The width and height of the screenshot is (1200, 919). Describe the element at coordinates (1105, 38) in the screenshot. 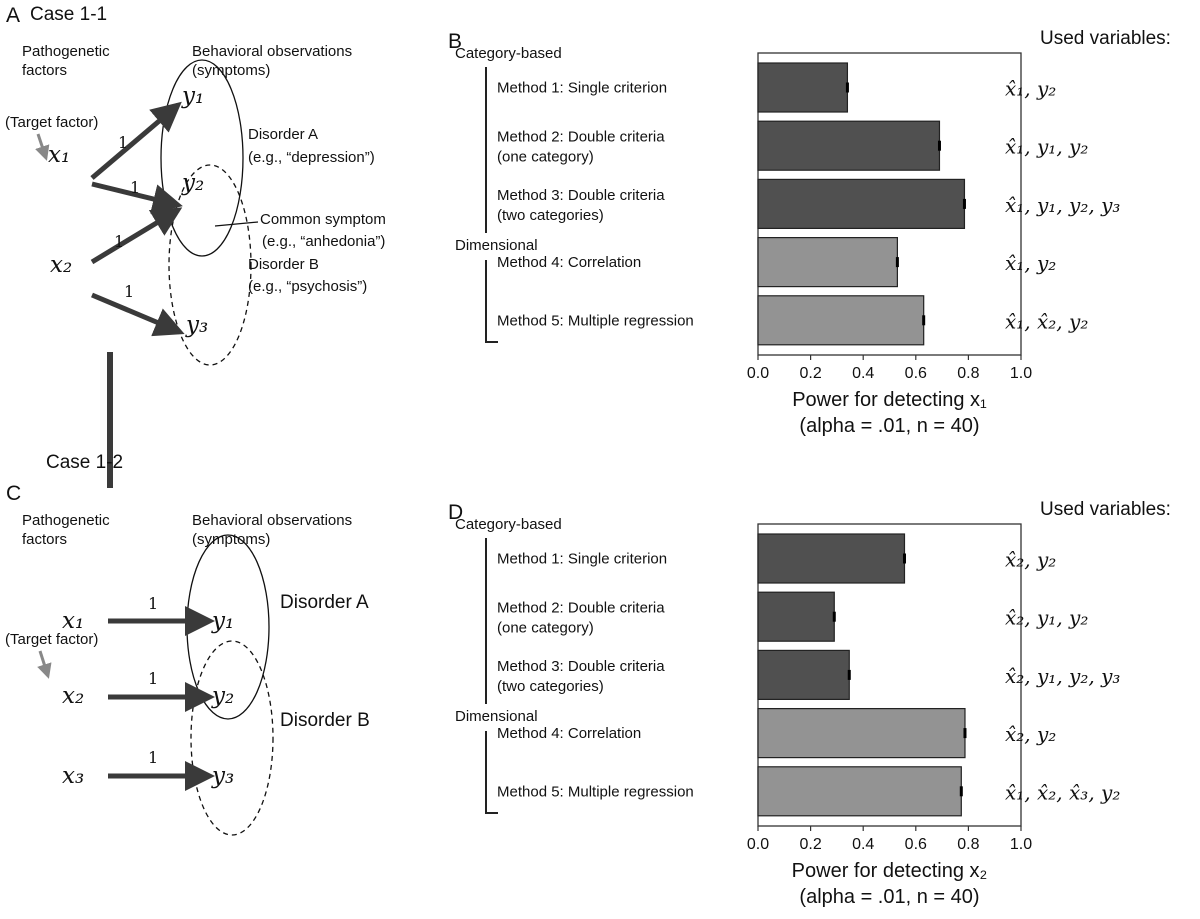

I see `used-variables-label: Used variables:` at that location.